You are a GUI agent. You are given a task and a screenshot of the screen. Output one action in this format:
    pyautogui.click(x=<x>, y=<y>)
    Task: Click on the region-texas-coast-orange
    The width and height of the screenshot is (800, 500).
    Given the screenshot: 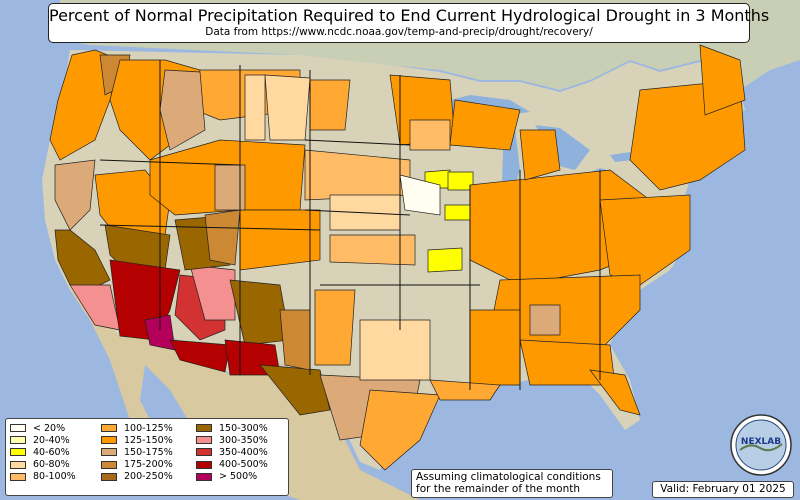 What is the action you would take?
    pyautogui.click(x=400, y=430)
    